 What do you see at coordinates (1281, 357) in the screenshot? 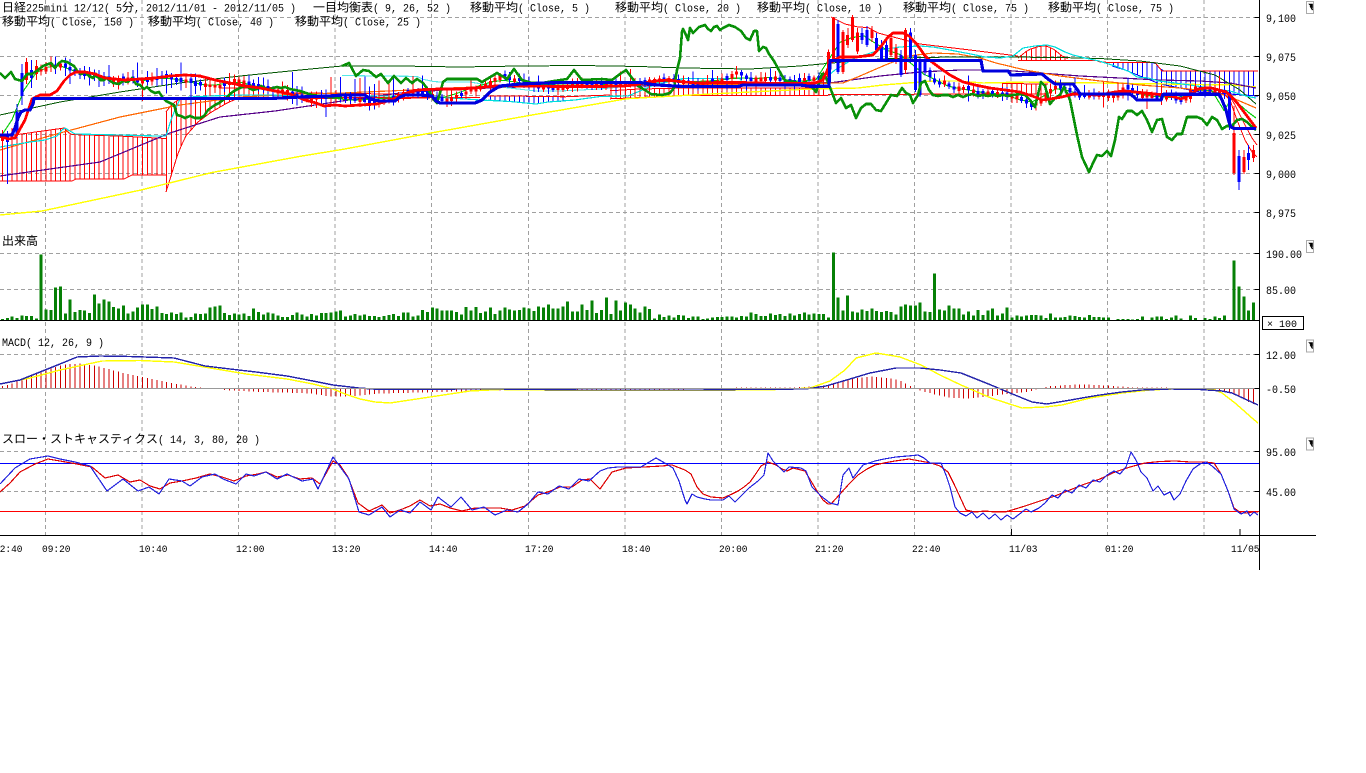
I see `svg-text: 12.00` at bounding box center [1281, 357].